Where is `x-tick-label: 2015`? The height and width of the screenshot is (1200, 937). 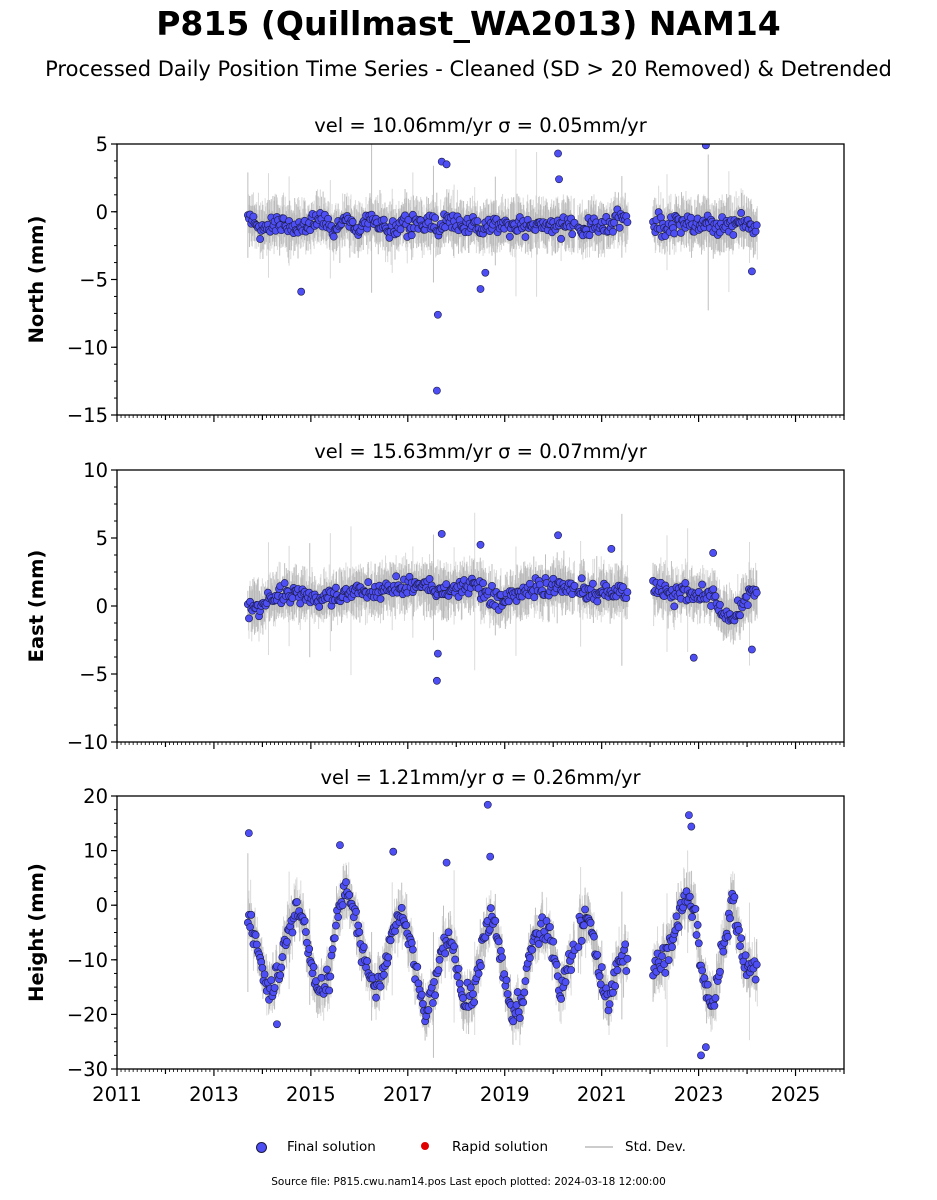 x-tick-label: 2015 is located at coordinates (311, 1094).